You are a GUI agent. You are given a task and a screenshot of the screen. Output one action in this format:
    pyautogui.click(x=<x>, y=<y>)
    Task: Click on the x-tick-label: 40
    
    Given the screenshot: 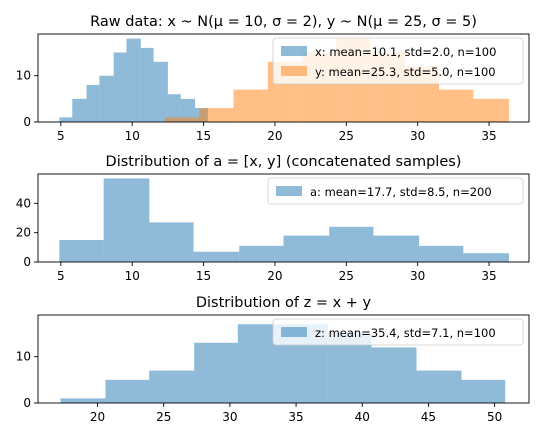 What is the action you would take?
    pyautogui.click(x=362, y=417)
    